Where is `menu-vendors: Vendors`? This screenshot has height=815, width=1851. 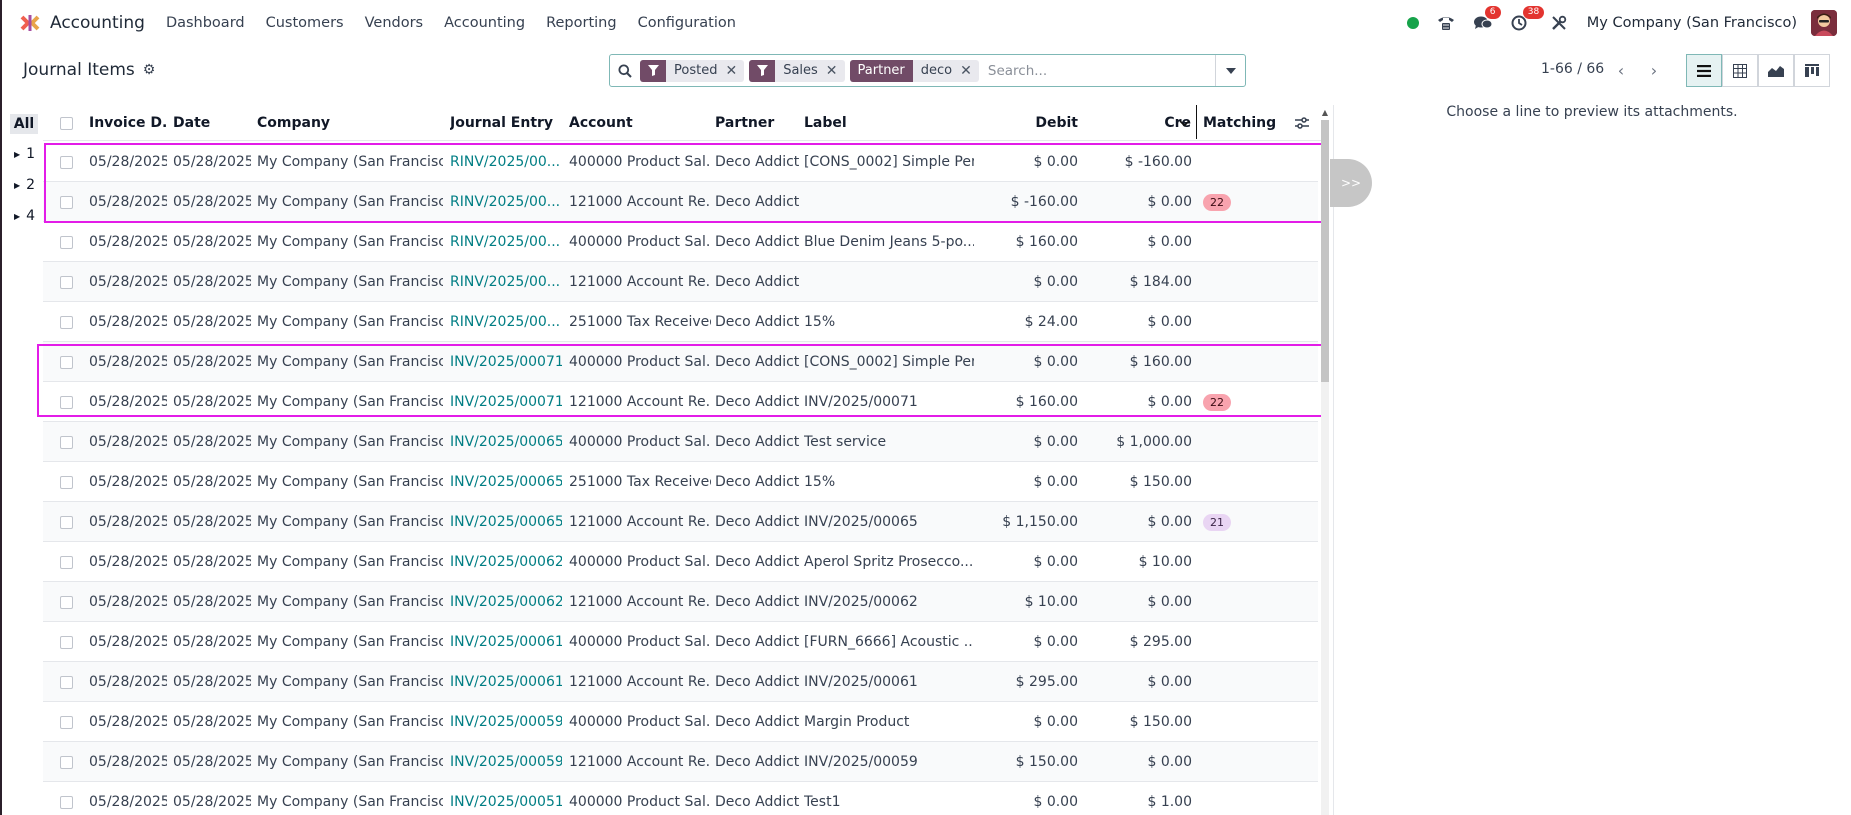 menu-vendors: Vendors is located at coordinates (394, 23).